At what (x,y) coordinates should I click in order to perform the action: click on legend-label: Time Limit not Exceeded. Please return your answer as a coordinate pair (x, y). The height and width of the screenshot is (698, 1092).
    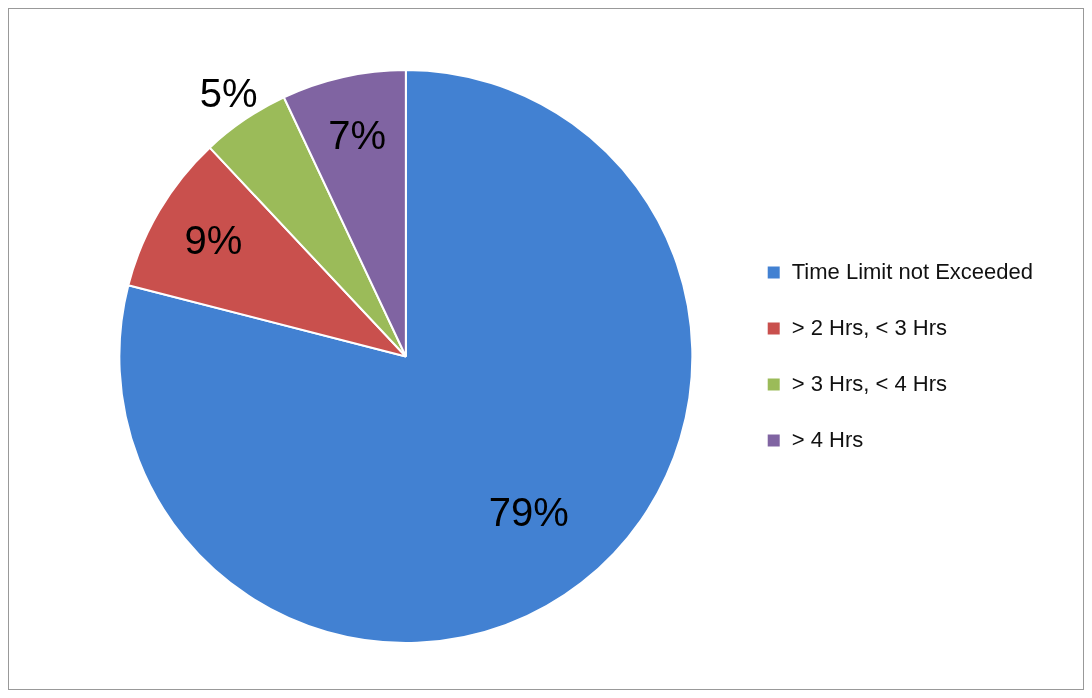
    Looking at the image, I should click on (912, 271).